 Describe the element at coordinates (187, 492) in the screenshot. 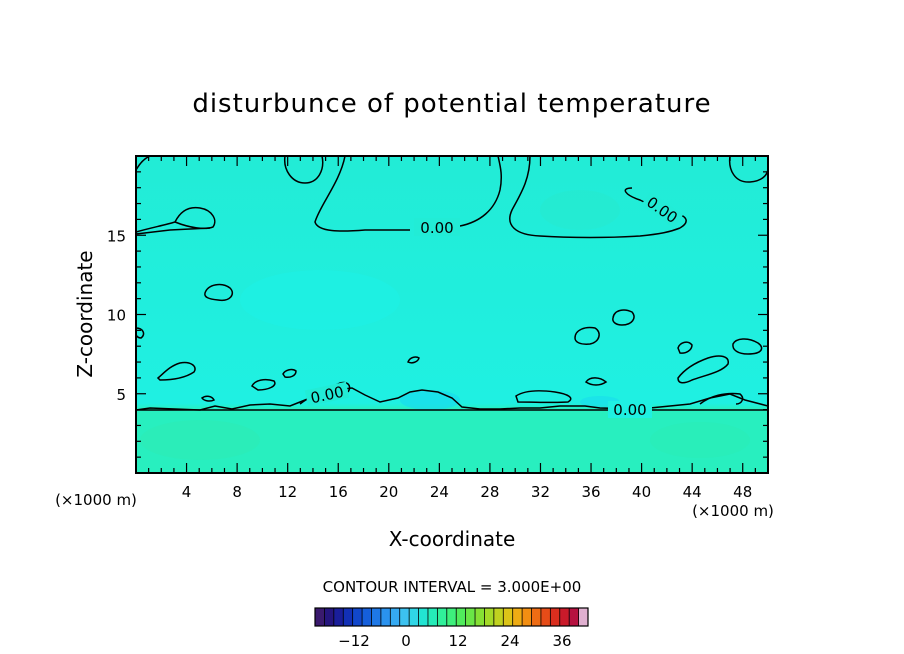

I see `x-tick-label: 4` at that location.